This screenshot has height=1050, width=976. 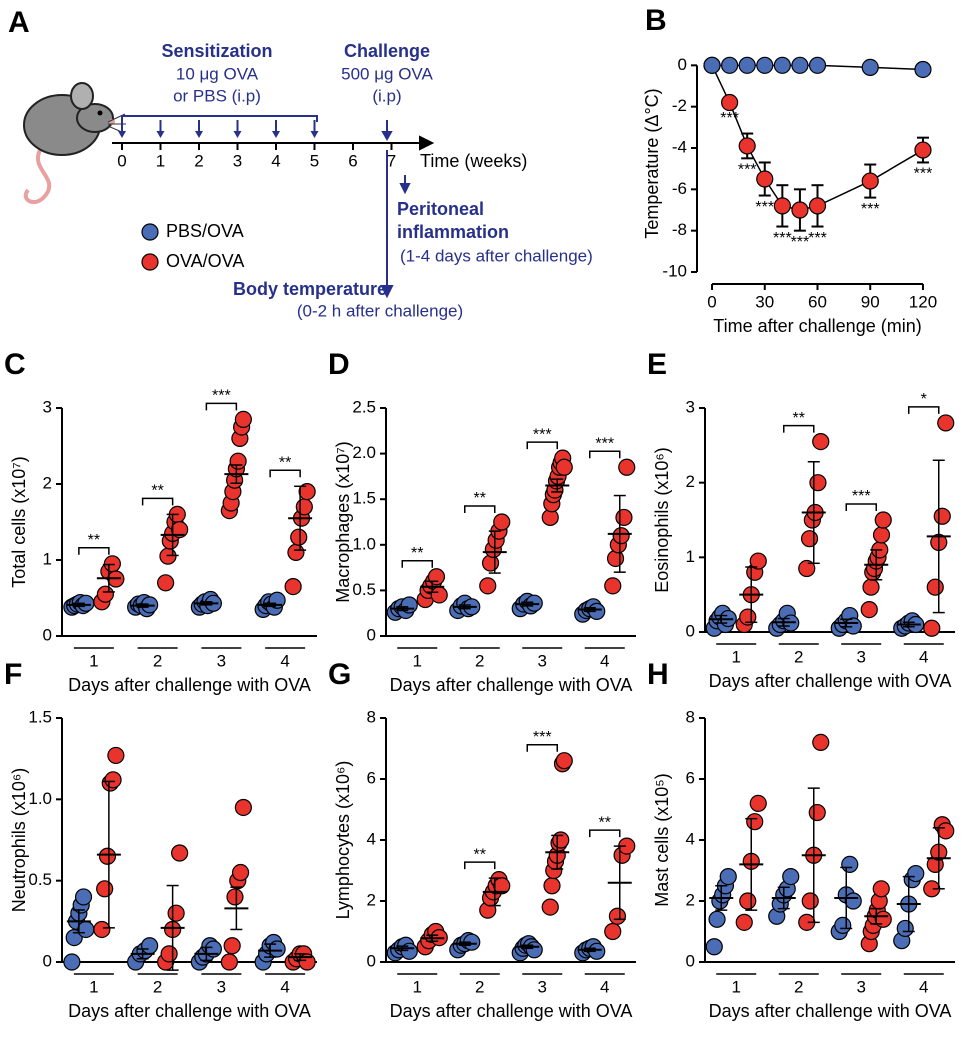 What do you see at coordinates (352, 160) in the screenshot?
I see `timeline-tick-label: 6` at bounding box center [352, 160].